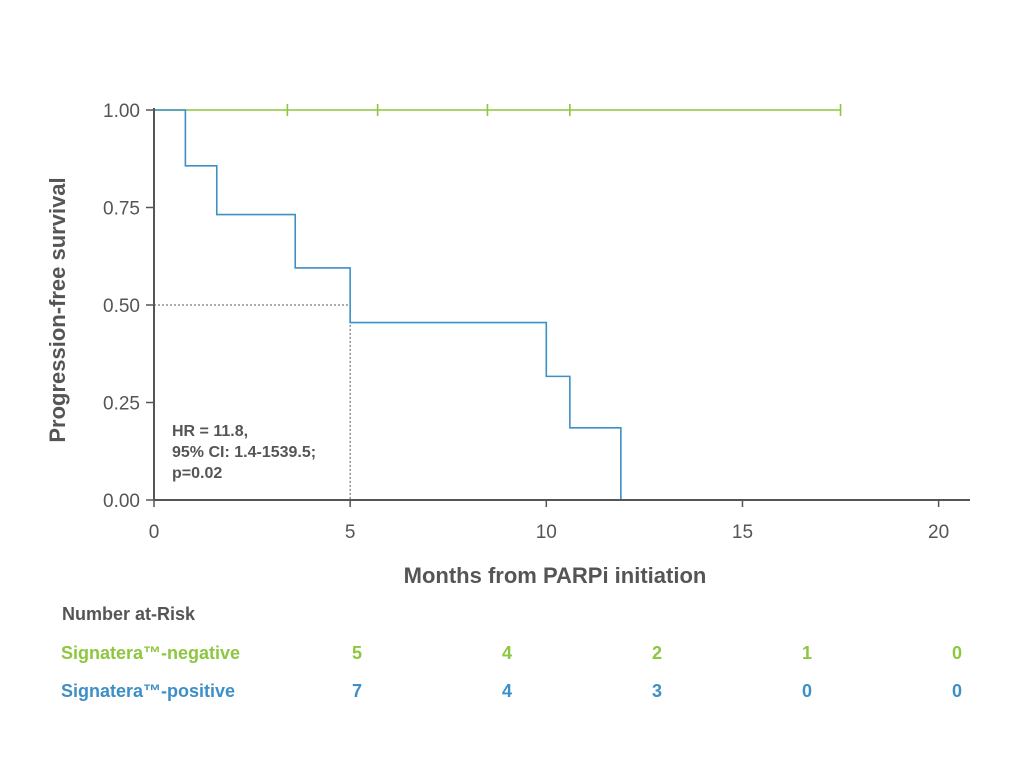  What do you see at coordinates (121, 306) in the screenshot?
I see `y-tick-label: 0.50` at bounding box center [121, 306].